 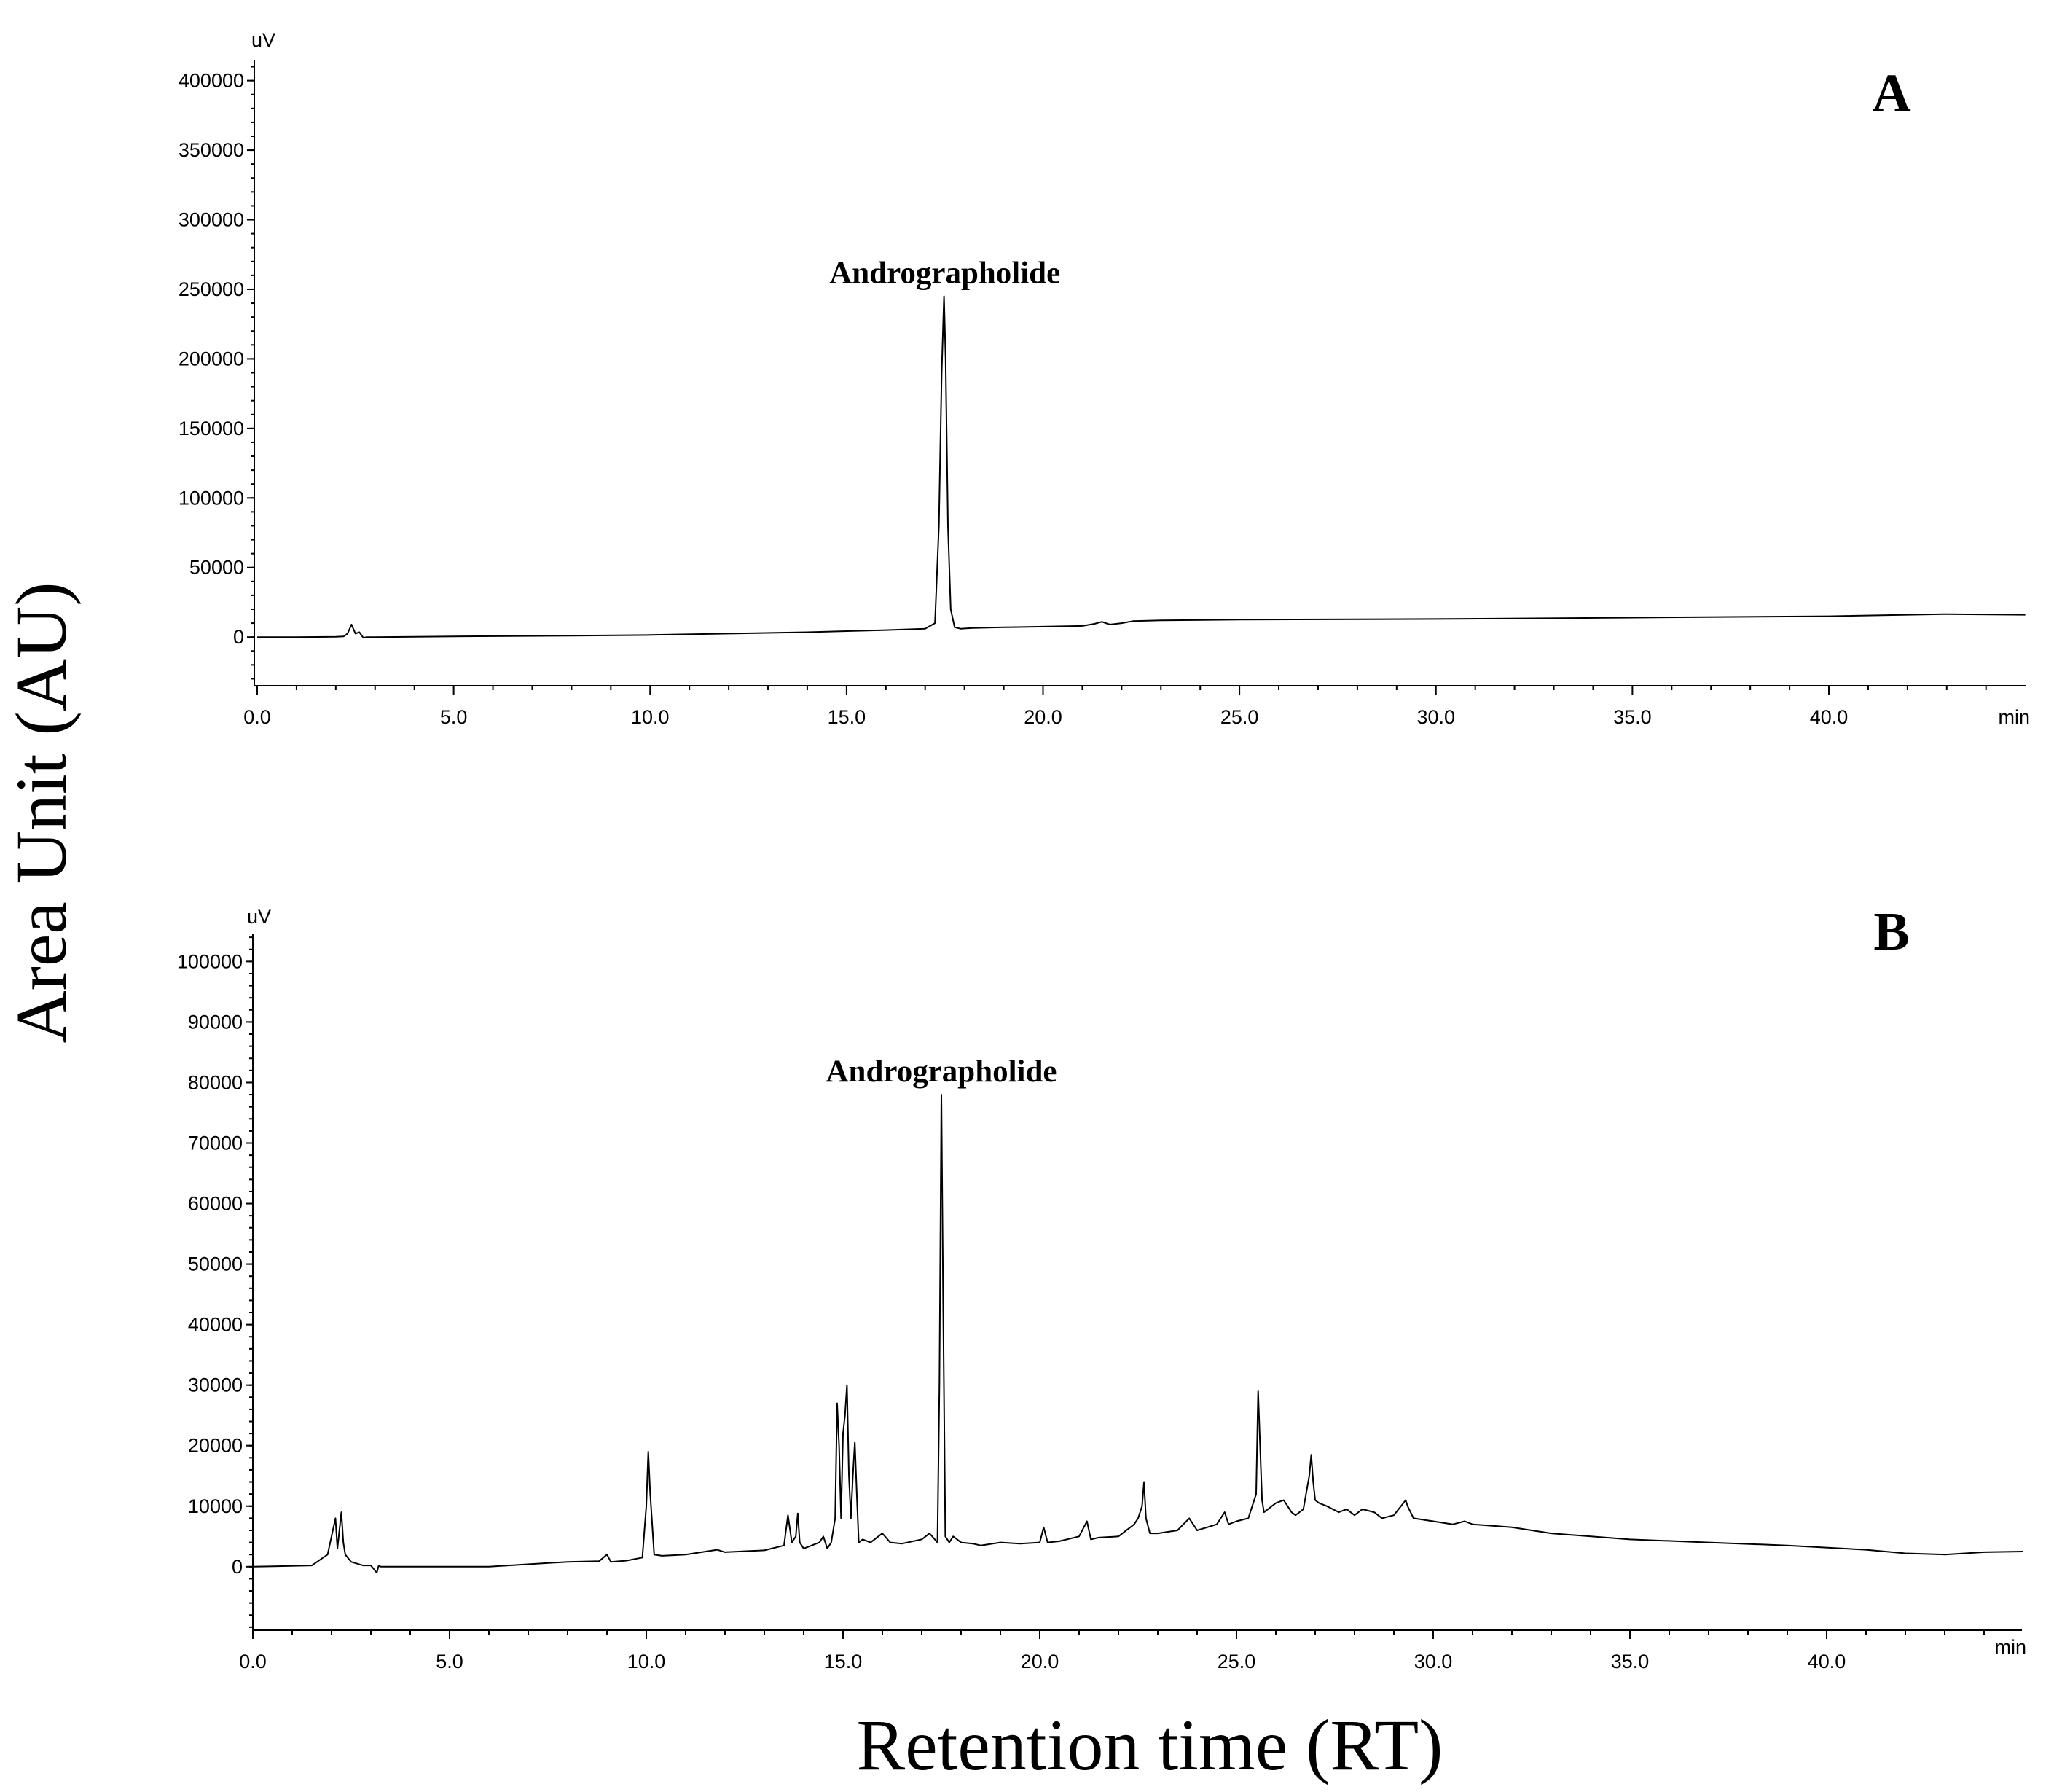 I want to click on panel-b-peak-label: Andrographolide, so click(x=941, y=1072).